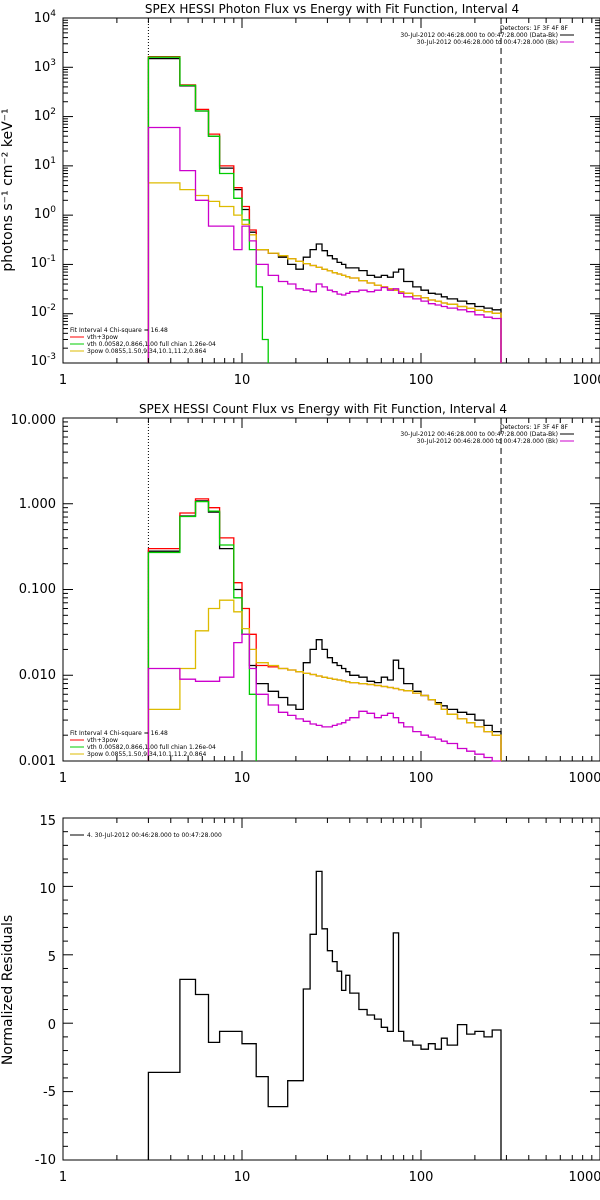 The width and height of the screenshot is (600, 1200). I want to click on y-tick-label: 0.010, so click(37, 675).